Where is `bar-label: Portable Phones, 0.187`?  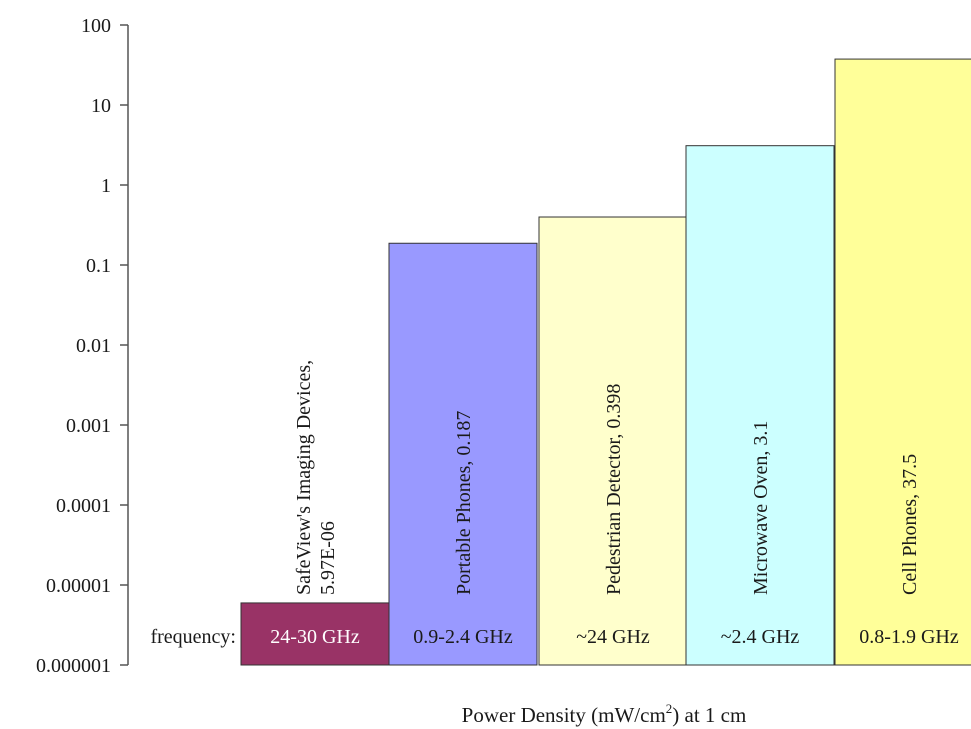
bar-label: Portable Phones, 0.187 is located at coordinates (464, 503).